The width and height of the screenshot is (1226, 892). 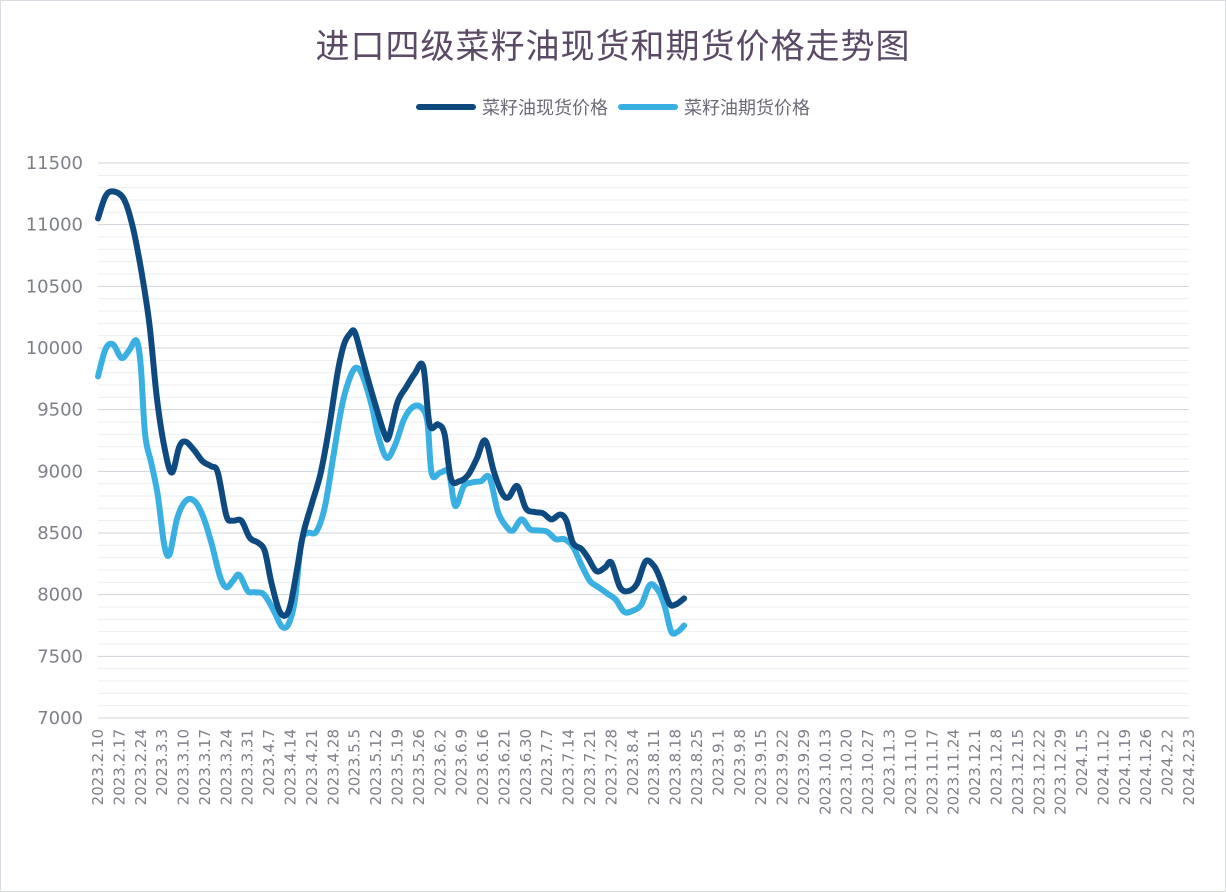 What do you see at coordinates (613, 47) in the screenshot?
I see `chart-title: 进口四级菜籽油现货和期货价格走势图` at bounding box center [613, 47].